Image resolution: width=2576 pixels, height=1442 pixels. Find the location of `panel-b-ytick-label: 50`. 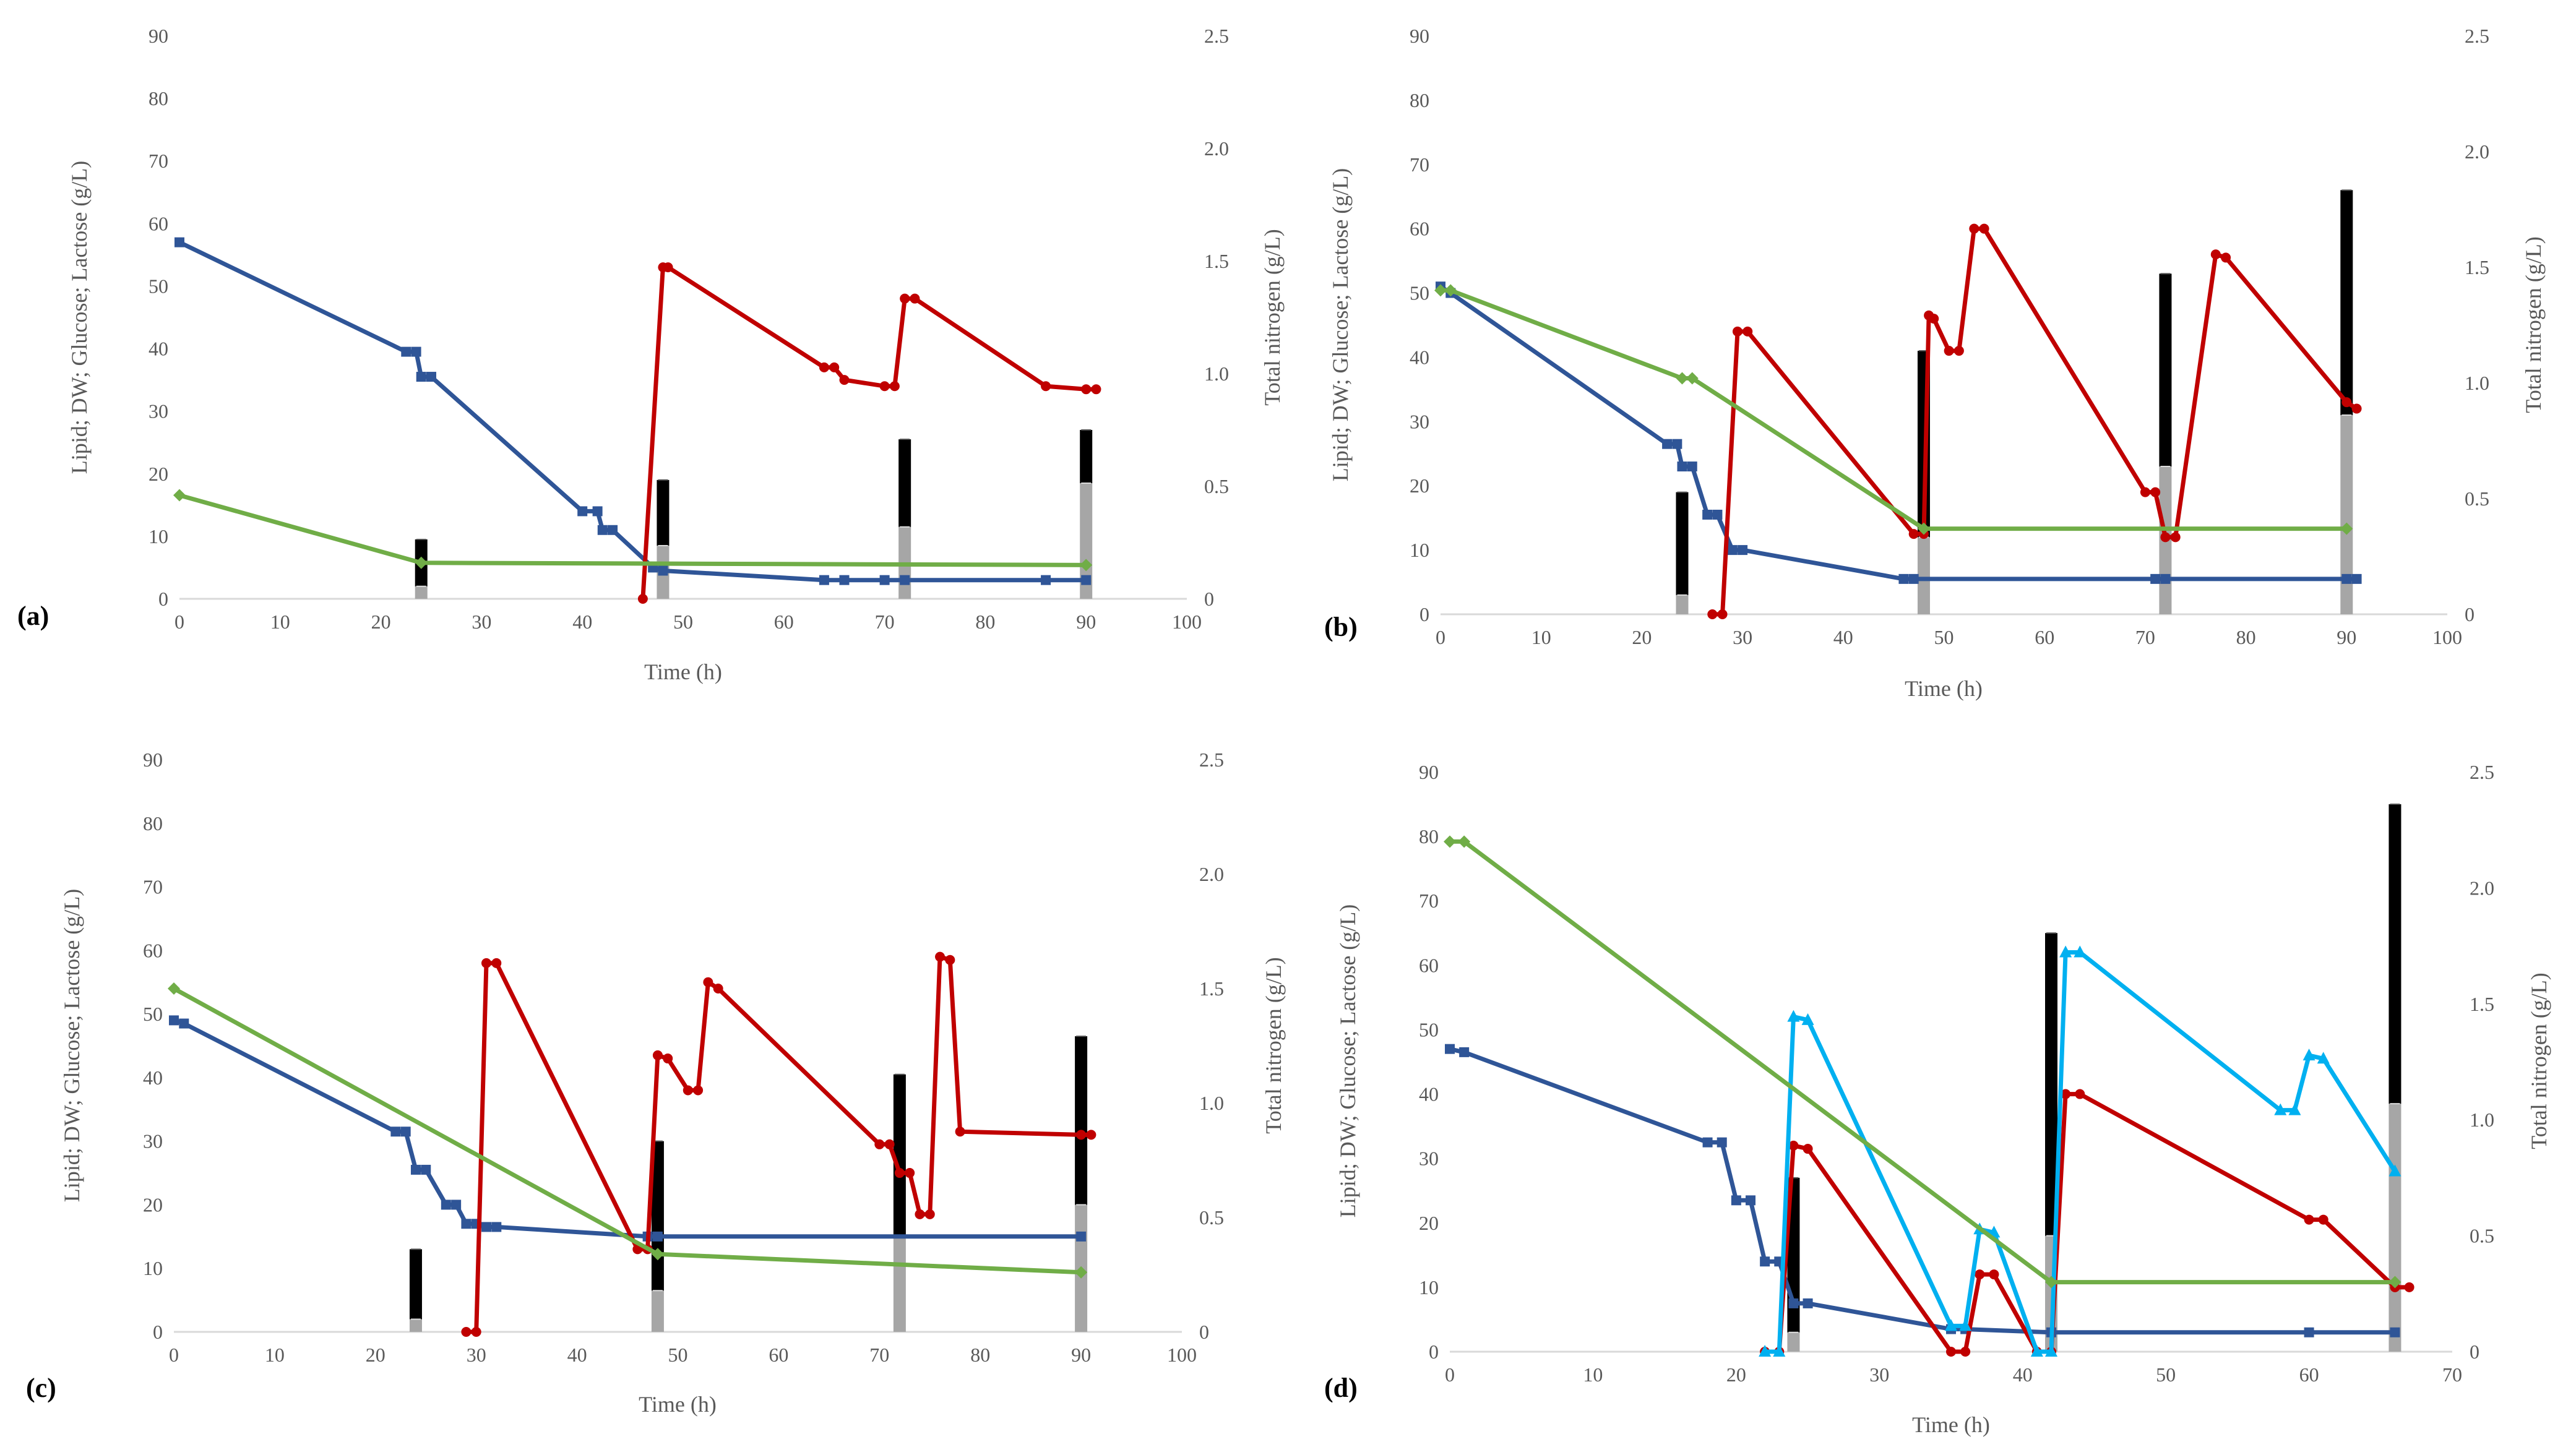

panel-b-ytick-label: 50 is located at coordinates (1419, 293).